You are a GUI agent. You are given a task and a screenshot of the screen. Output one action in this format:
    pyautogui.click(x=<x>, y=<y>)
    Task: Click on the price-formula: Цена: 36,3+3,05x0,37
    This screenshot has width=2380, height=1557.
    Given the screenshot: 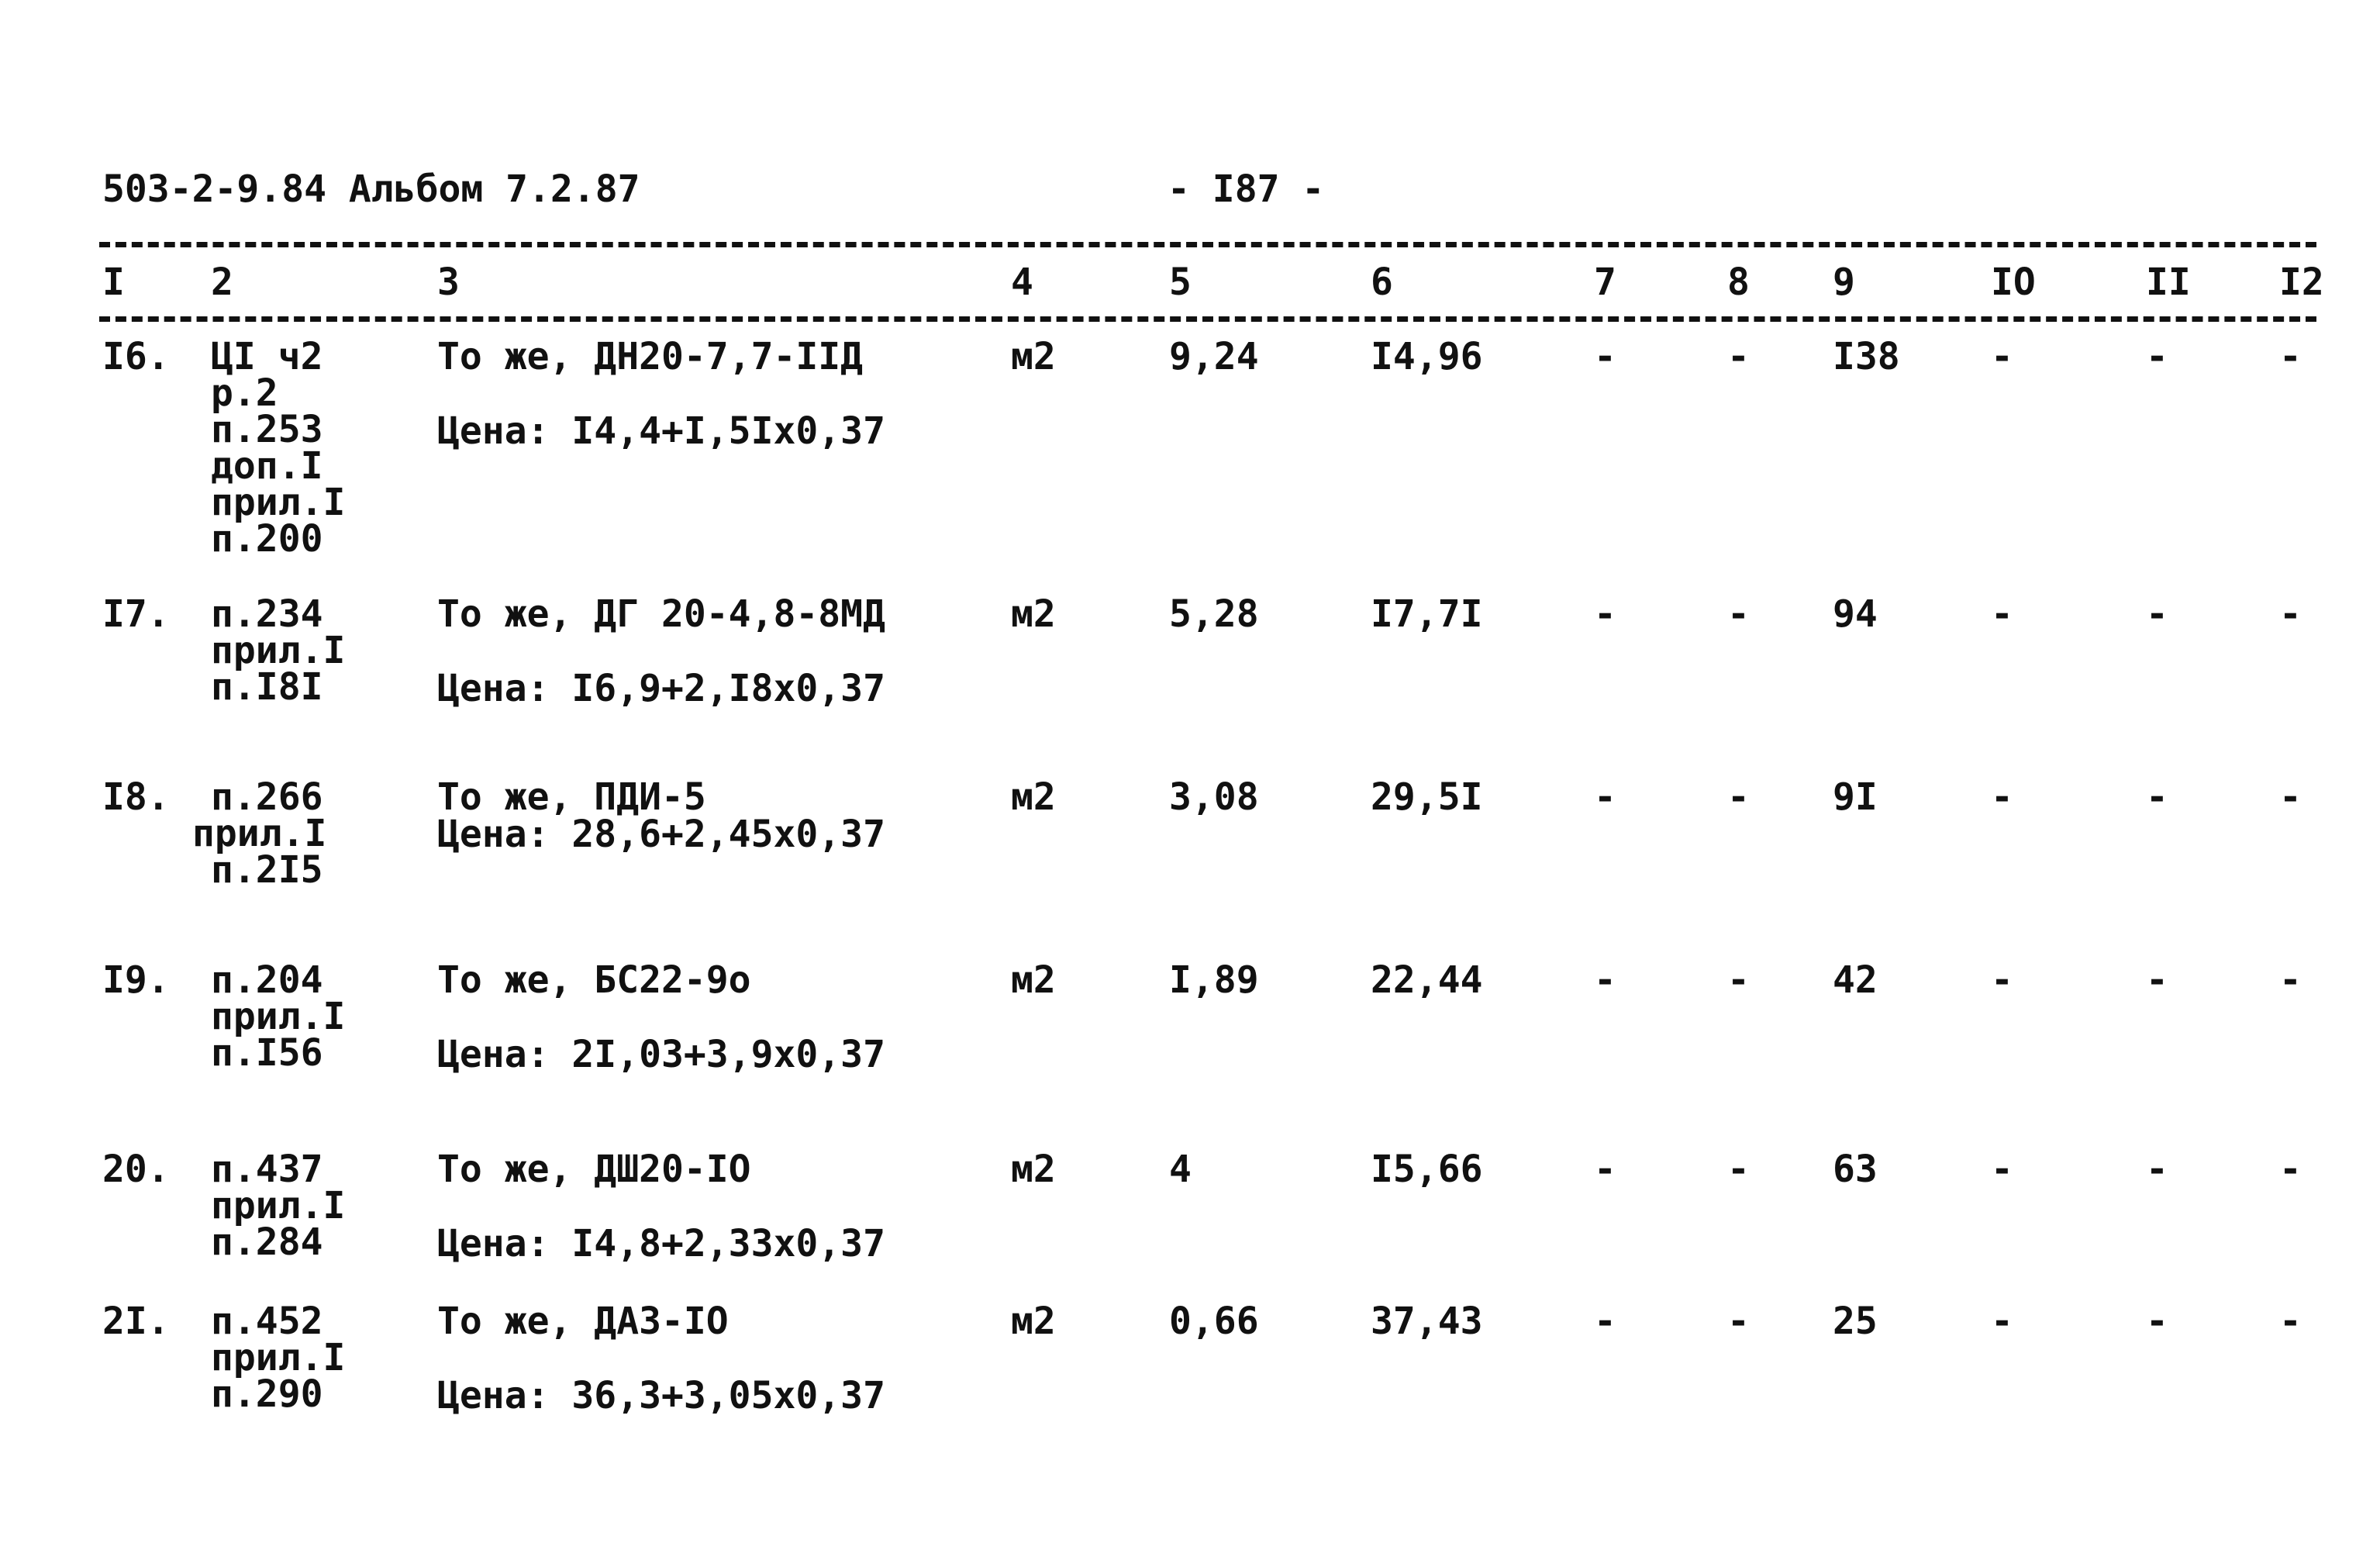 What is the action you would take?
    pyautogui.click(x=661, y=1395)
    